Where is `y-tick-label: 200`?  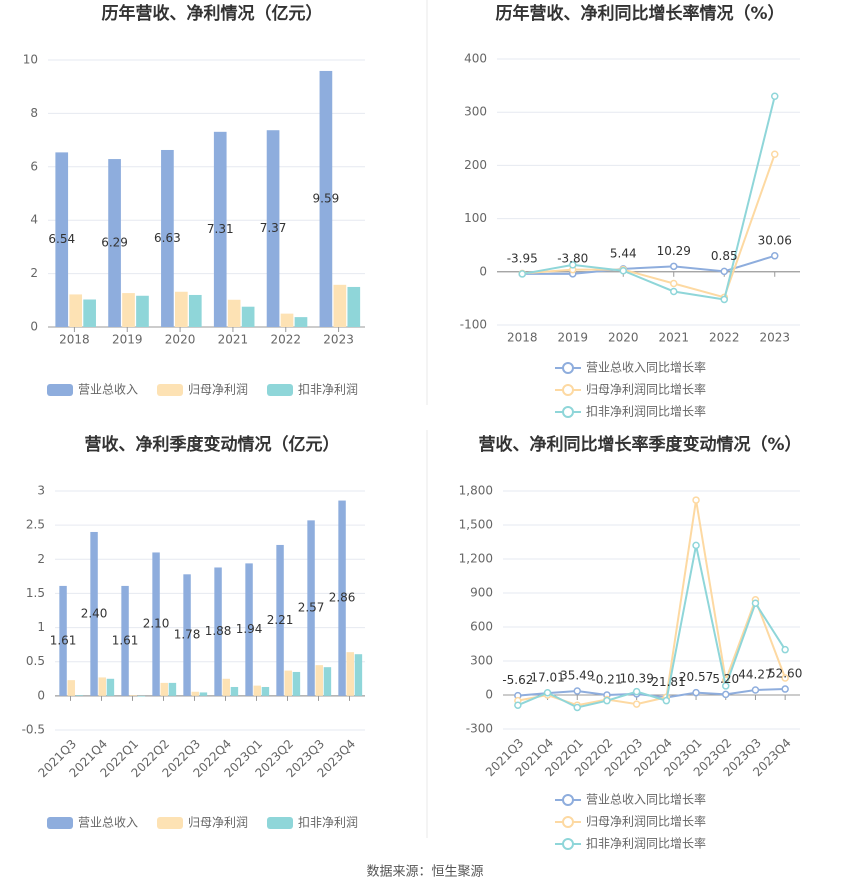 y-tick-label: 200 is located at coordinates (475, 165).